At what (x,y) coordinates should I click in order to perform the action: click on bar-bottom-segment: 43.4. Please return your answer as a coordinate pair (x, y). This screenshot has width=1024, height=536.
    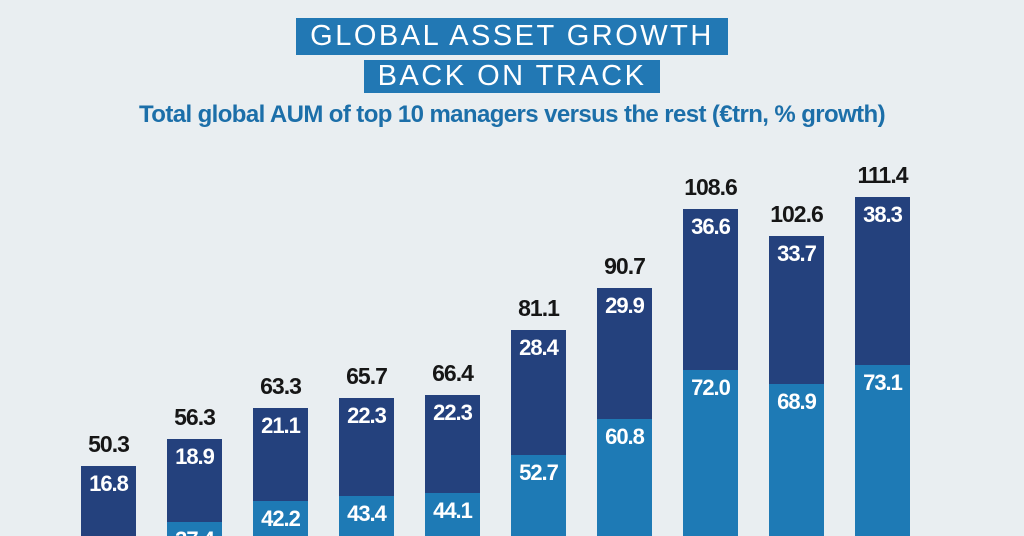
    Looking at the image, I should click on (366, 516).